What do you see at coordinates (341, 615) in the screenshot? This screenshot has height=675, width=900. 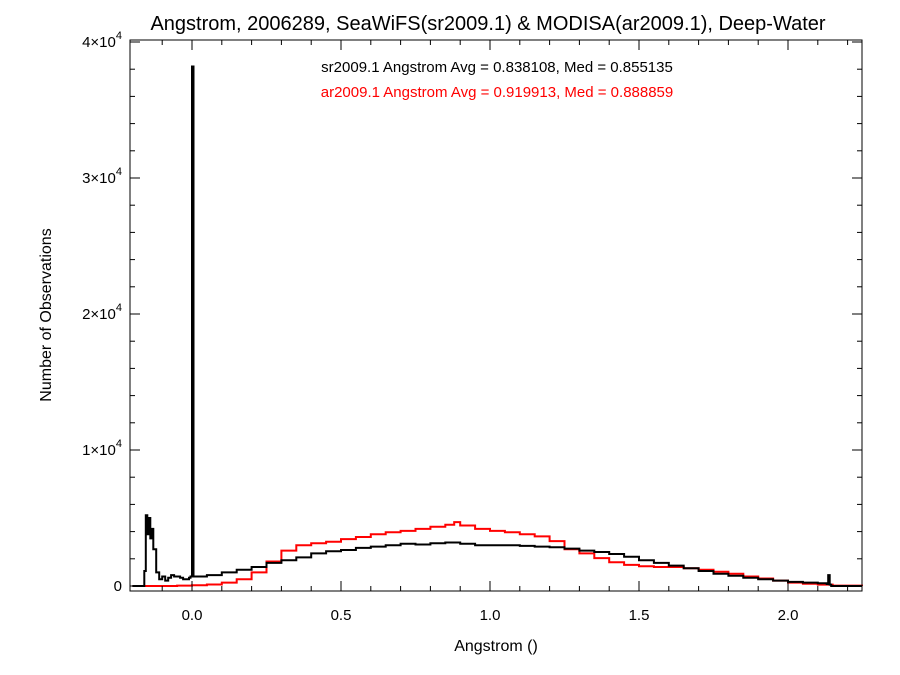 I see `x-tick-label: 0.5` at bounding box center [341, 615].